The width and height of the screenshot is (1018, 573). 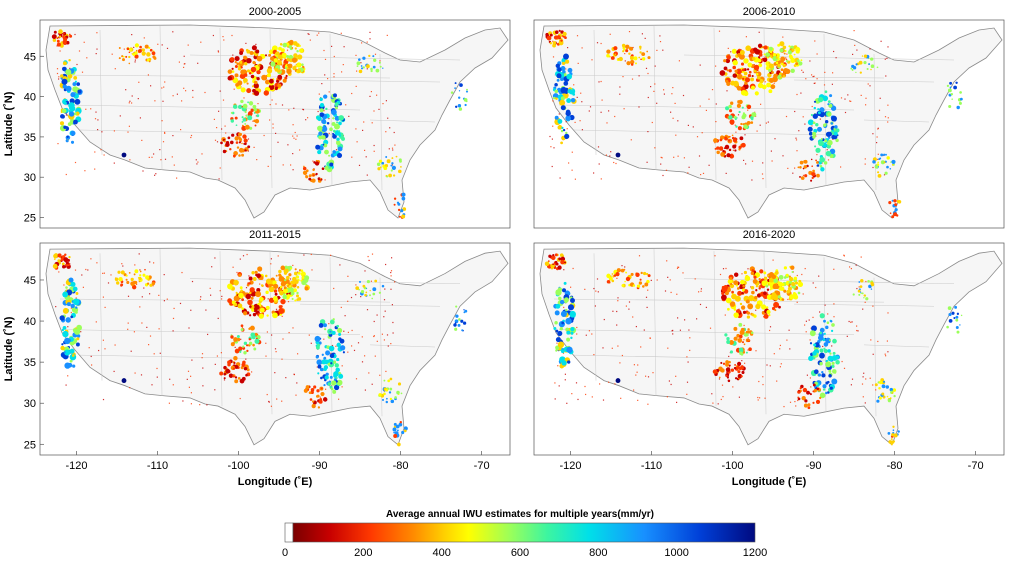 I want to click on panel-title: 2000-2005, so click(x=275, y=12).